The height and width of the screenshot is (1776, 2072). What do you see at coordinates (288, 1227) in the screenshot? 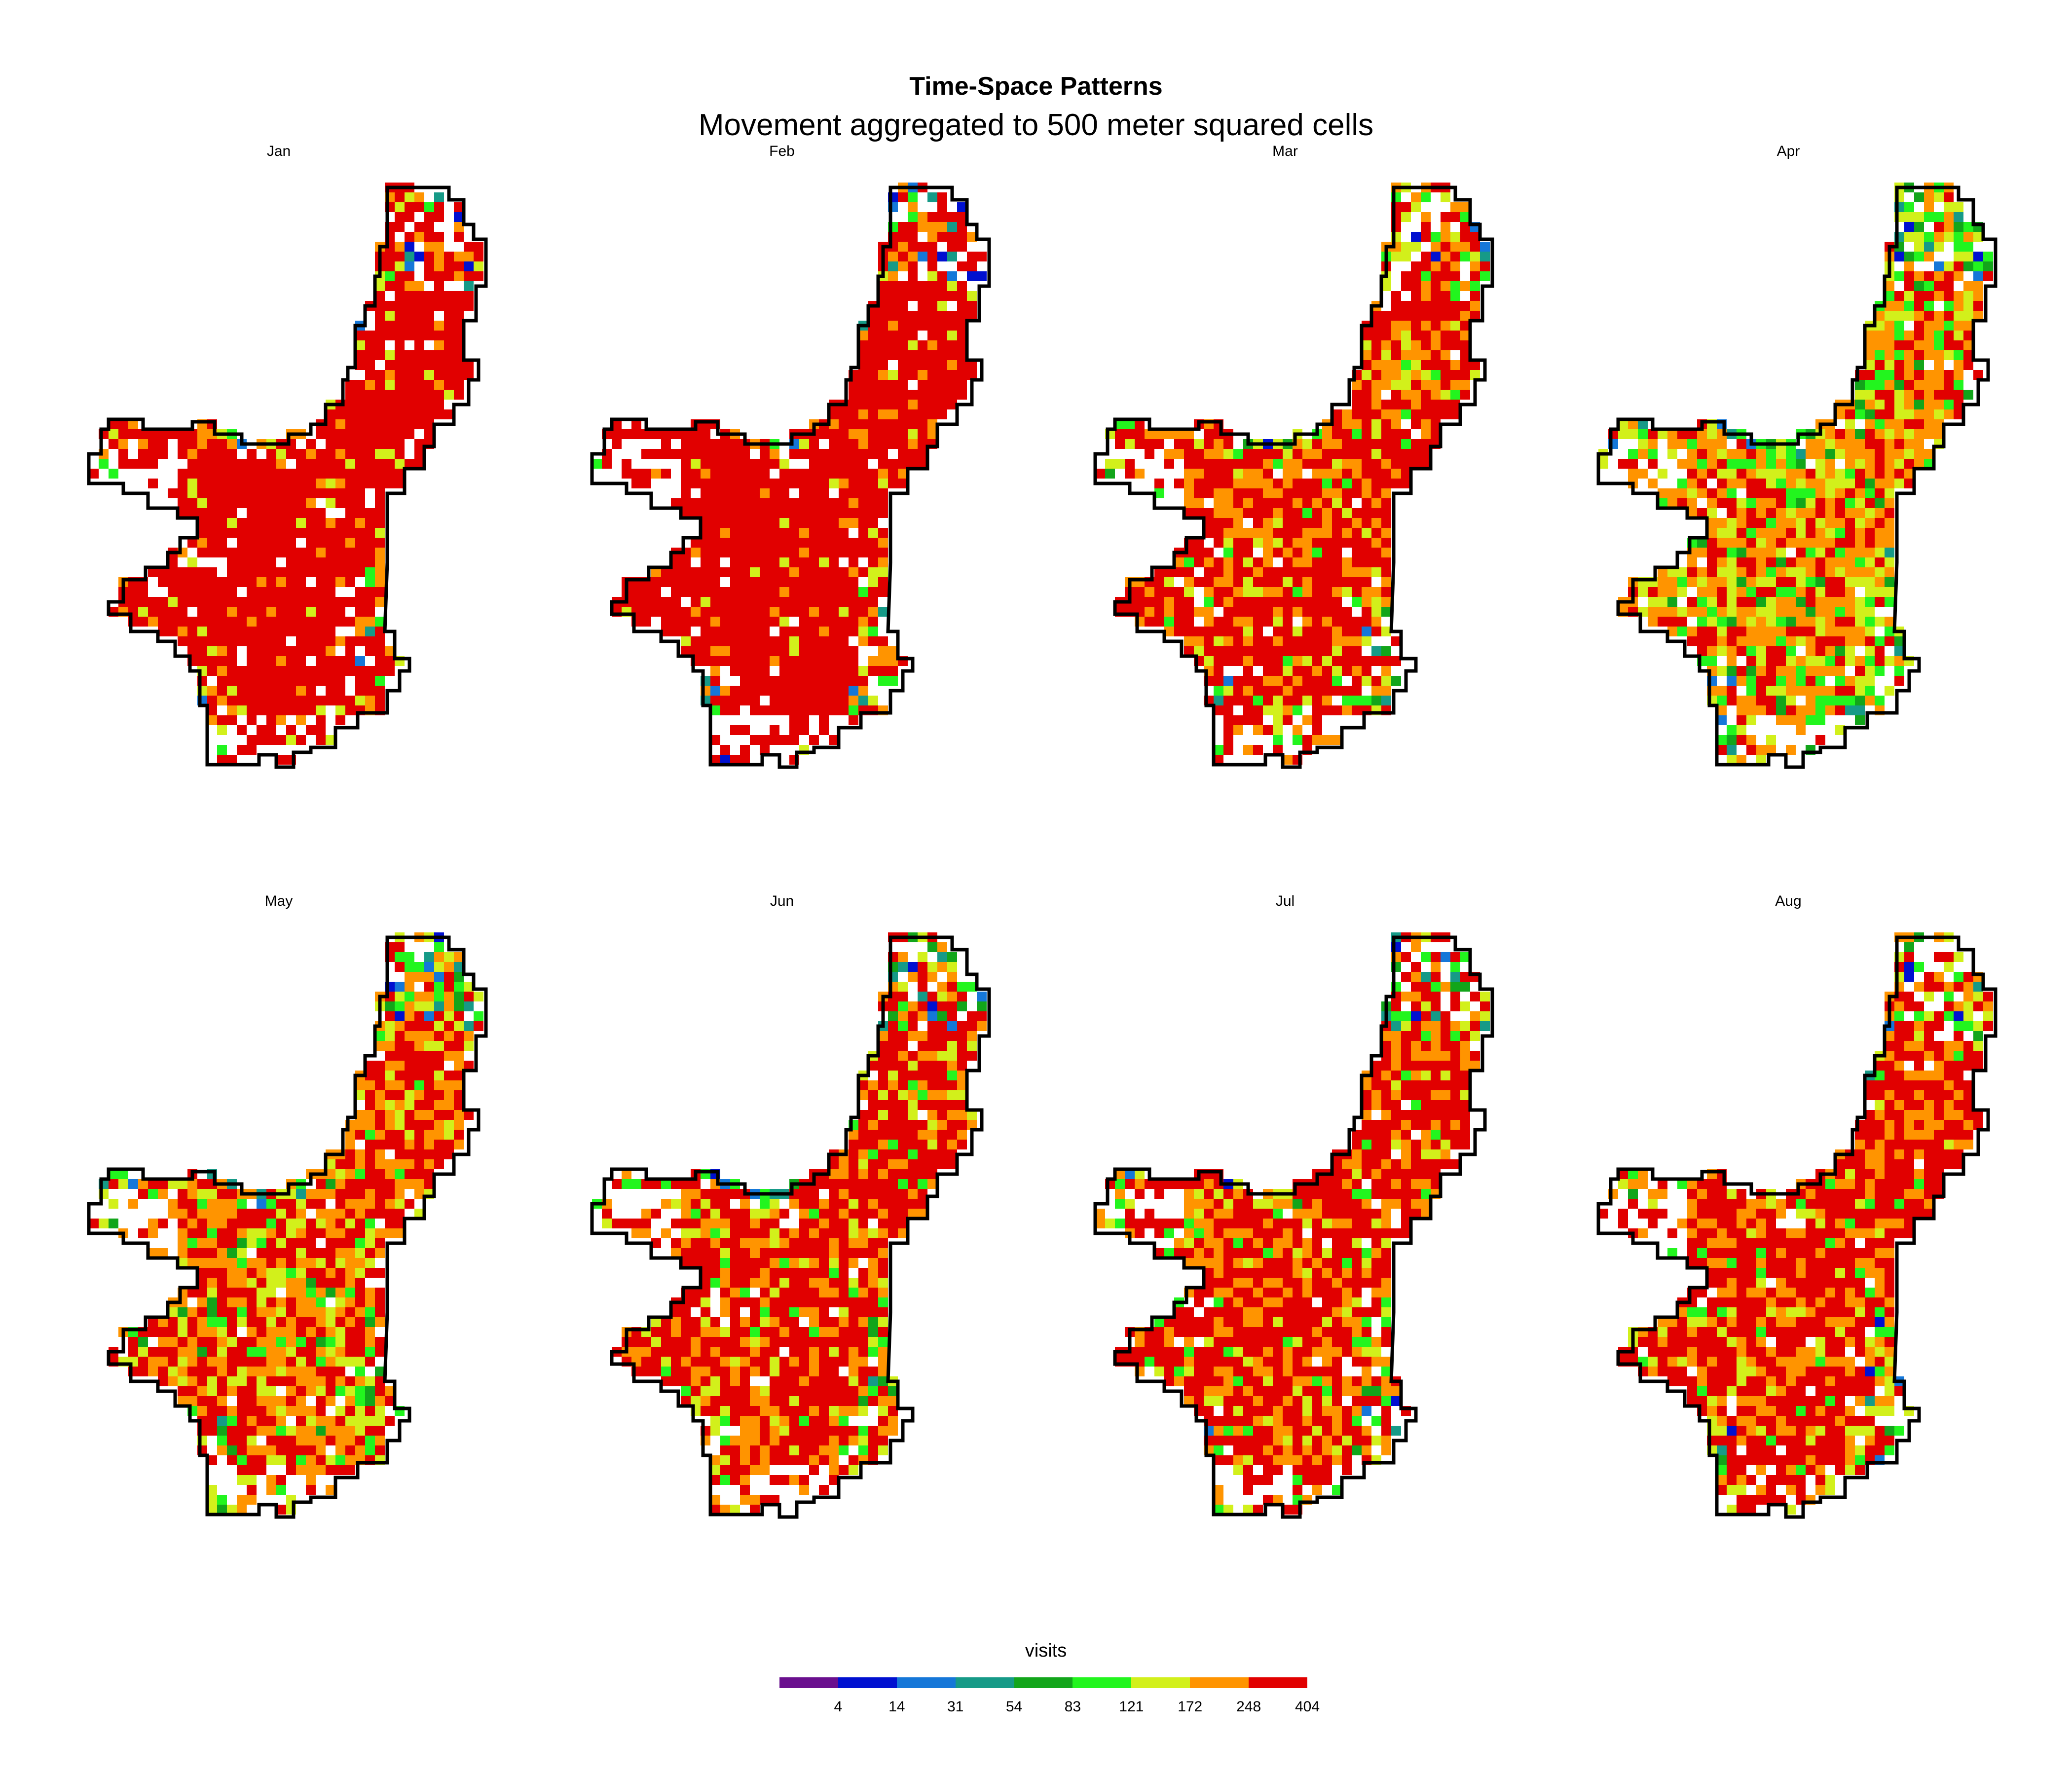
I see `region-boundary` at bounding box center [288, 1227].